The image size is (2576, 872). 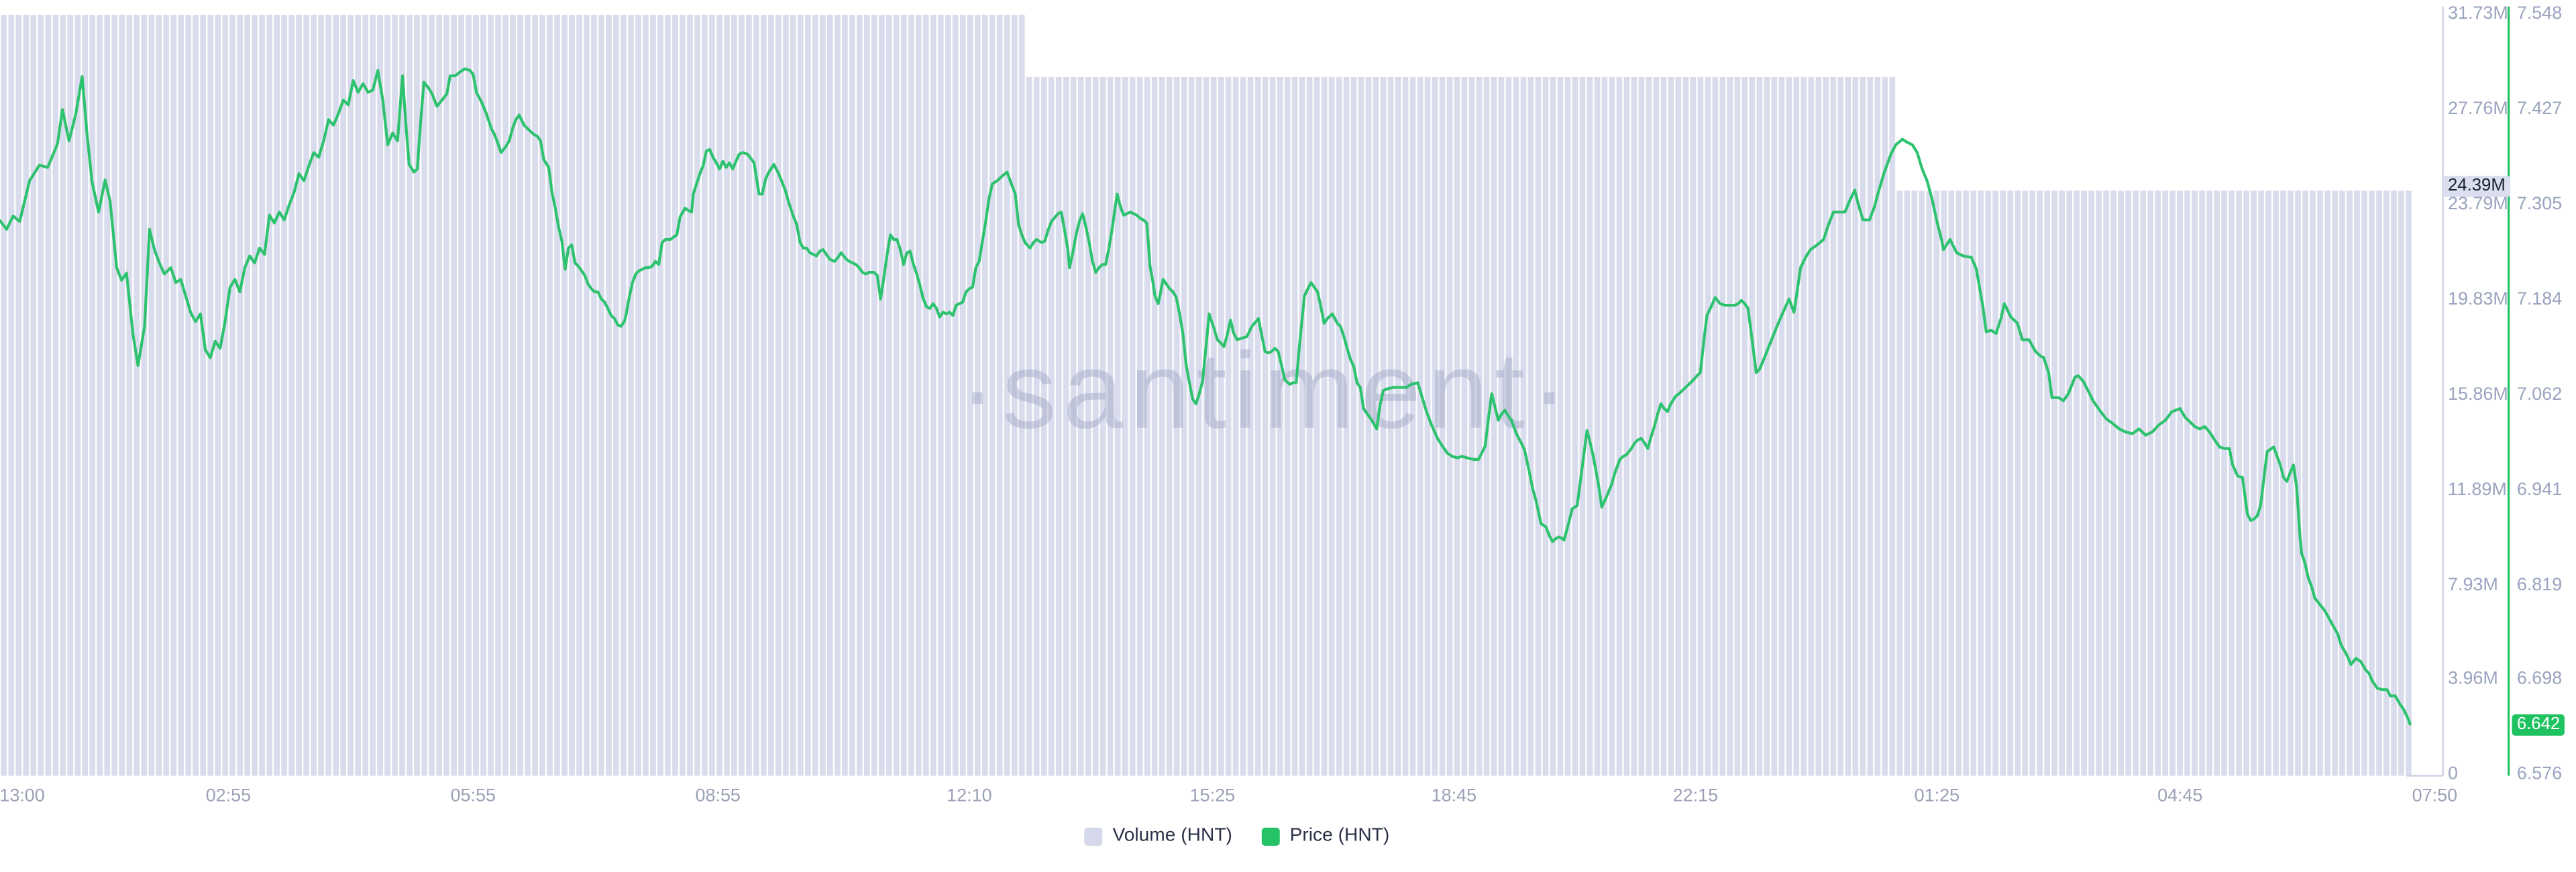 I want to click on legend-item-price: Price (HNT), so click(x=1325, y=836).